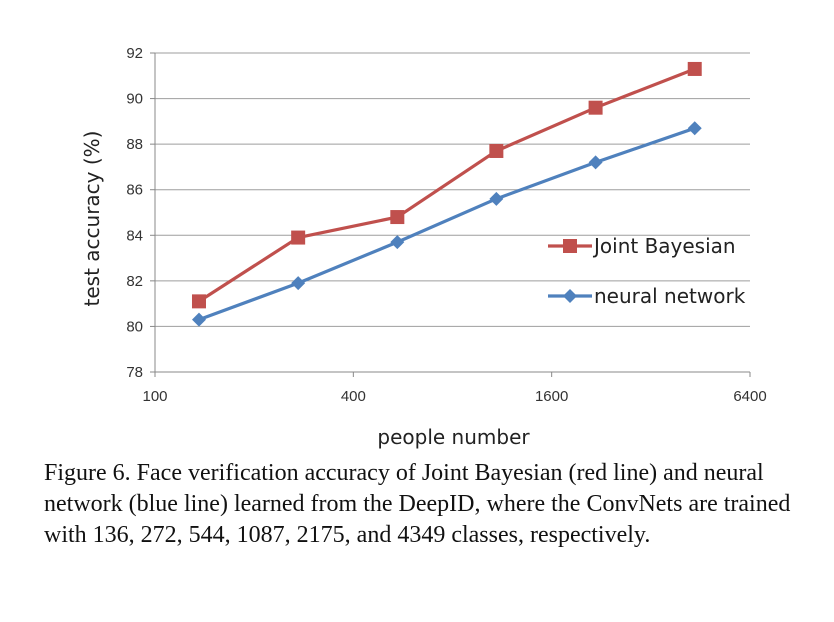 The image size is (834, 622). What do you see at coordinates (749, 396) in the screenshot?
I see `x-tick-label: 6400` at bounding box center [749, 396].